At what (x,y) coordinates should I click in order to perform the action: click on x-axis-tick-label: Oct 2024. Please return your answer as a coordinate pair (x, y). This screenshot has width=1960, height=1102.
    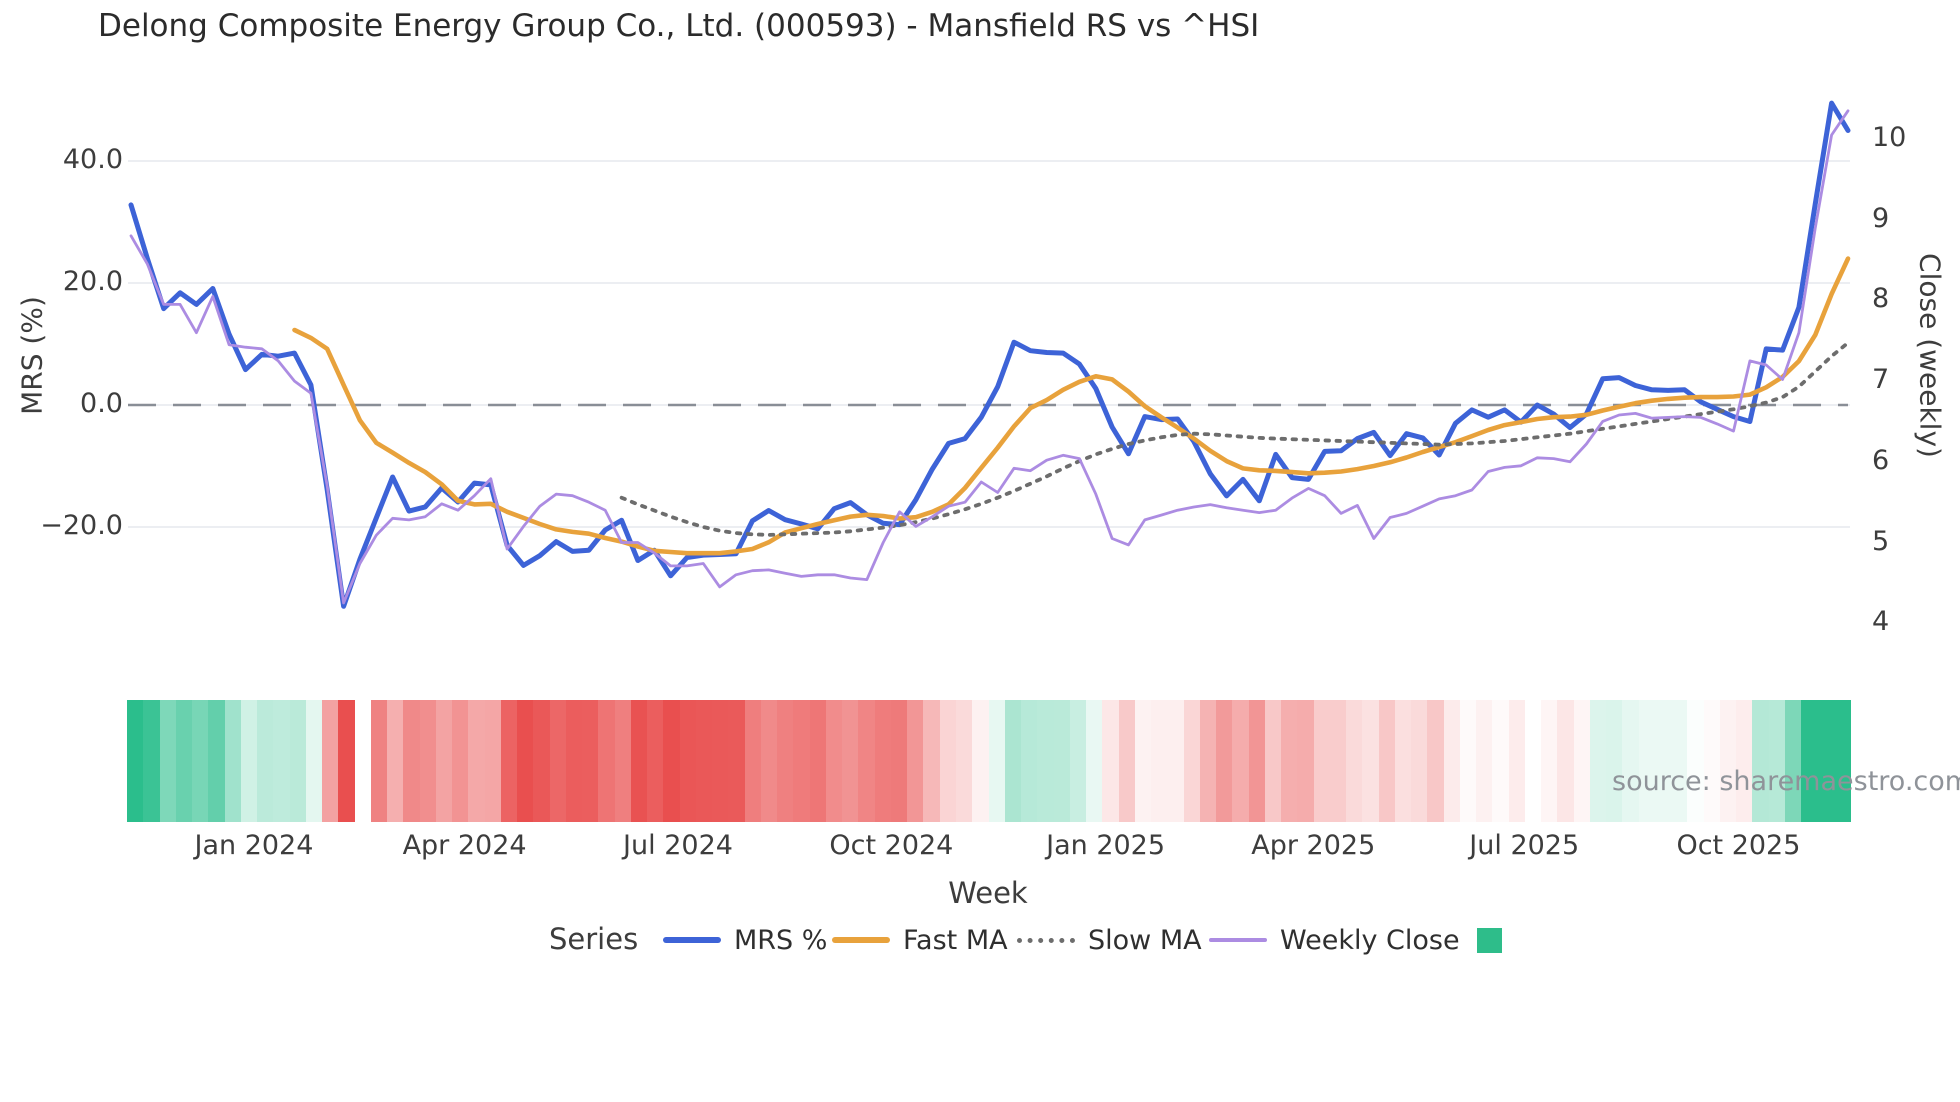
    Looking at the image, I should click on (891, 845).